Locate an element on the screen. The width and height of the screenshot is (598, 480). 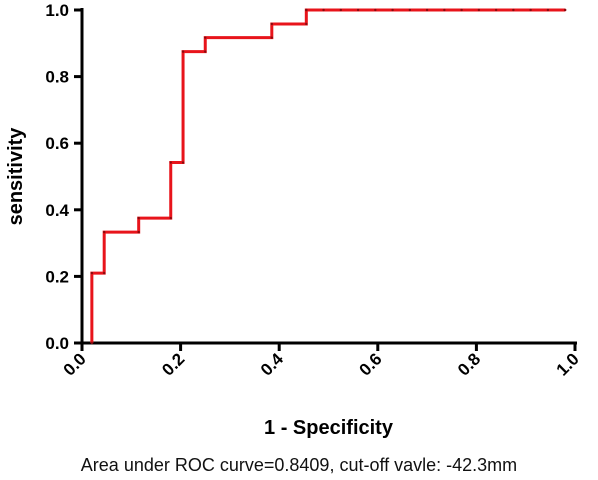
y-tick-label: 0.2 is located at coordinates (57, 276).